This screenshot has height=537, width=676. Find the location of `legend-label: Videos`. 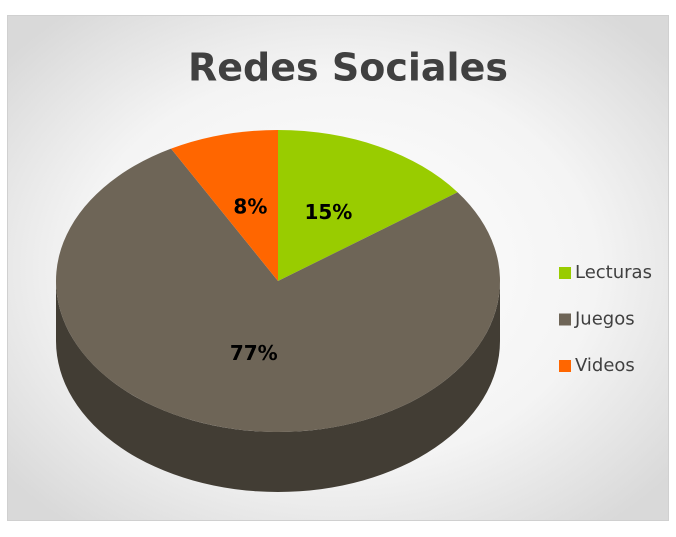

legend-label: Videos is located at coordinates (605, 365).